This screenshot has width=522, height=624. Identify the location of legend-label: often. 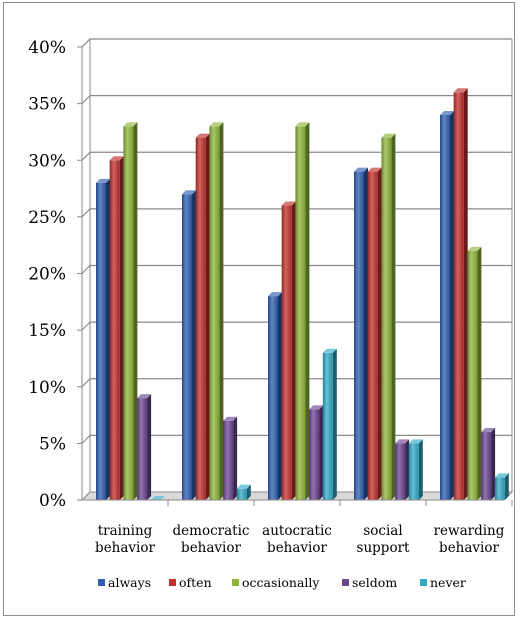
(195, 582).